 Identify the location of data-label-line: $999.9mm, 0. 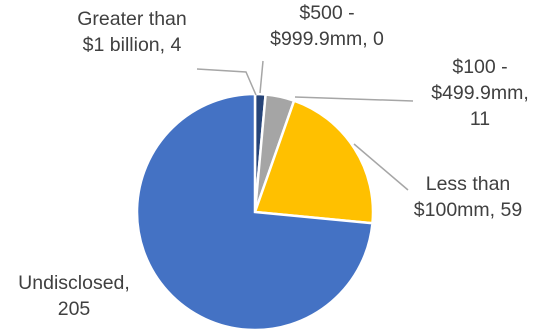
(327, 39).